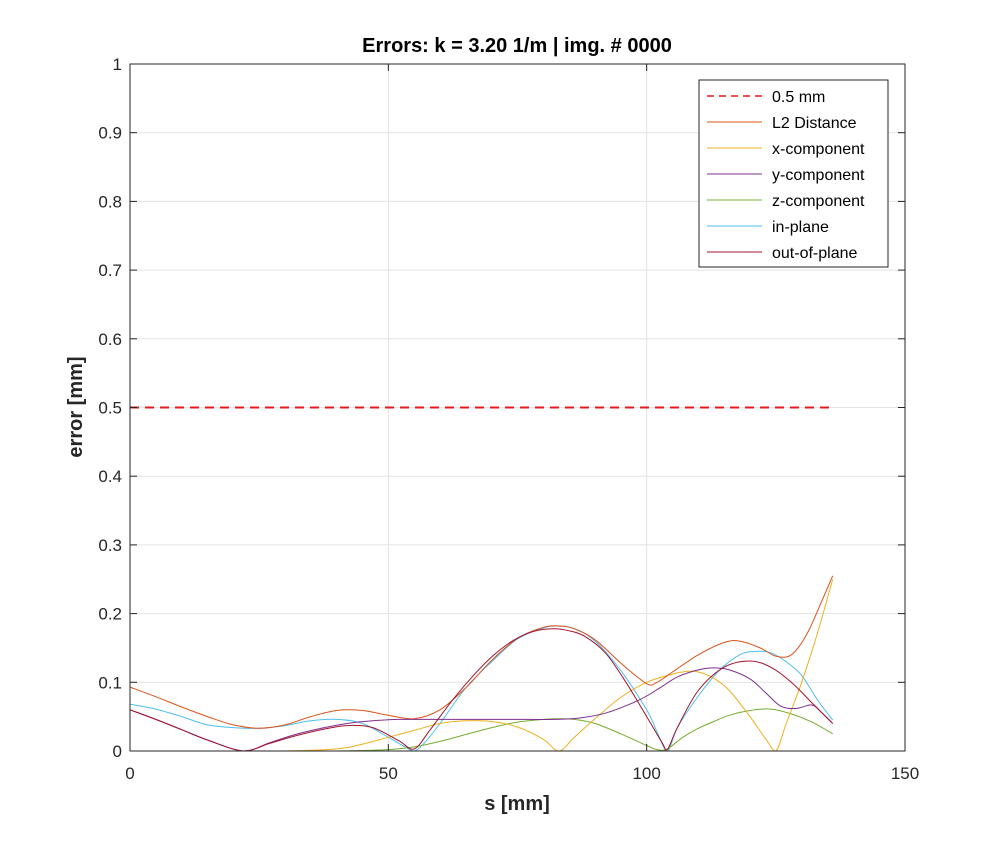 The height and width of the screenshot is (844, 1000). I want to click on y-tick-label: 0.4, so click(110, 476).